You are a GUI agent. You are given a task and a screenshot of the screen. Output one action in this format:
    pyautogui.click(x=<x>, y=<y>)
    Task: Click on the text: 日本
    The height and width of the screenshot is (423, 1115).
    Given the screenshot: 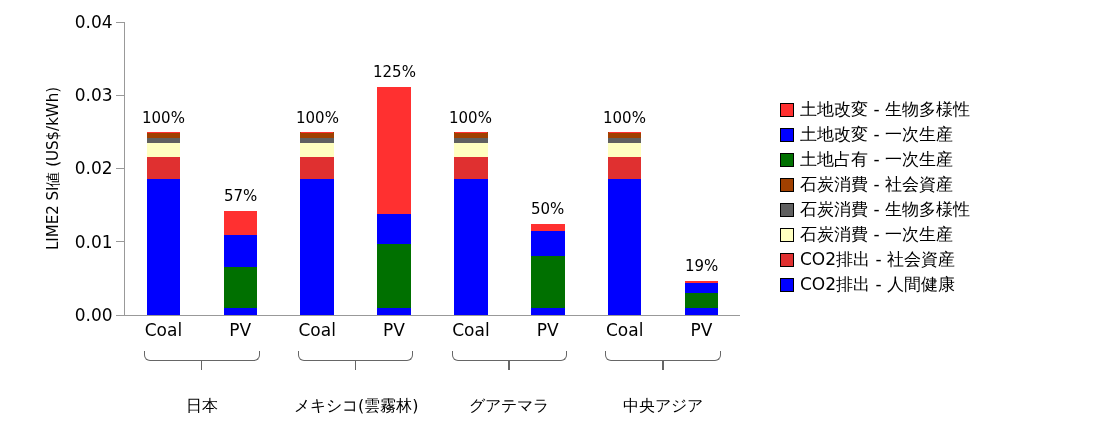 What is the action you would take?
    pyautogui.click(x=202, y=405)
    